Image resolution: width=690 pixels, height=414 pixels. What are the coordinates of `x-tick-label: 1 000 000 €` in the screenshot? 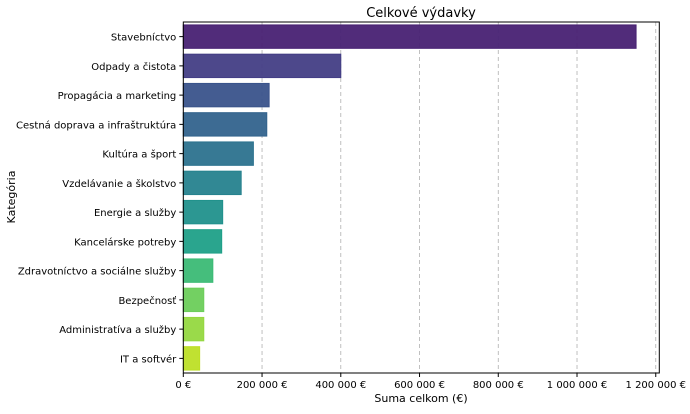 It's located at (577, 385).